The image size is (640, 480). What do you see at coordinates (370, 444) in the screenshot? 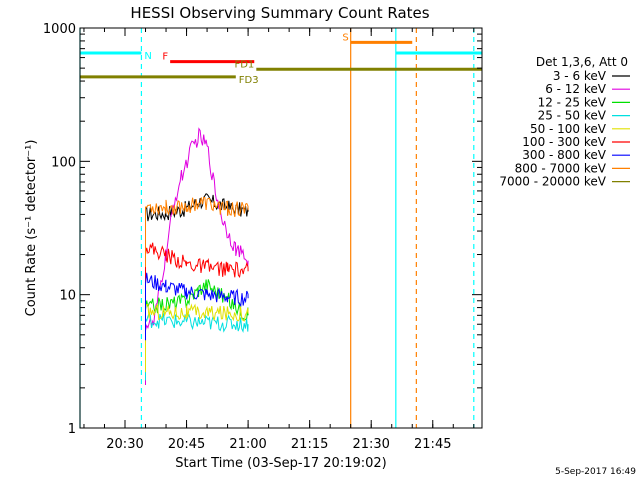
I see `x-tick-label-4: 21:30` at bounding box center [370, 444].